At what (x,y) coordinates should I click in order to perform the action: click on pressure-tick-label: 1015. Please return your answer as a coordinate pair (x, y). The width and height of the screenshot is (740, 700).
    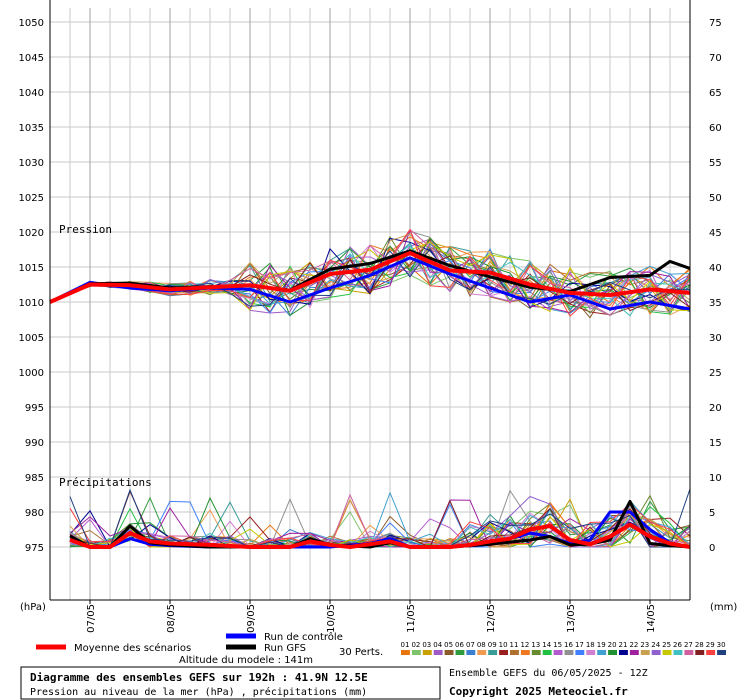
    Looking at the image, I should click on (31, 268).